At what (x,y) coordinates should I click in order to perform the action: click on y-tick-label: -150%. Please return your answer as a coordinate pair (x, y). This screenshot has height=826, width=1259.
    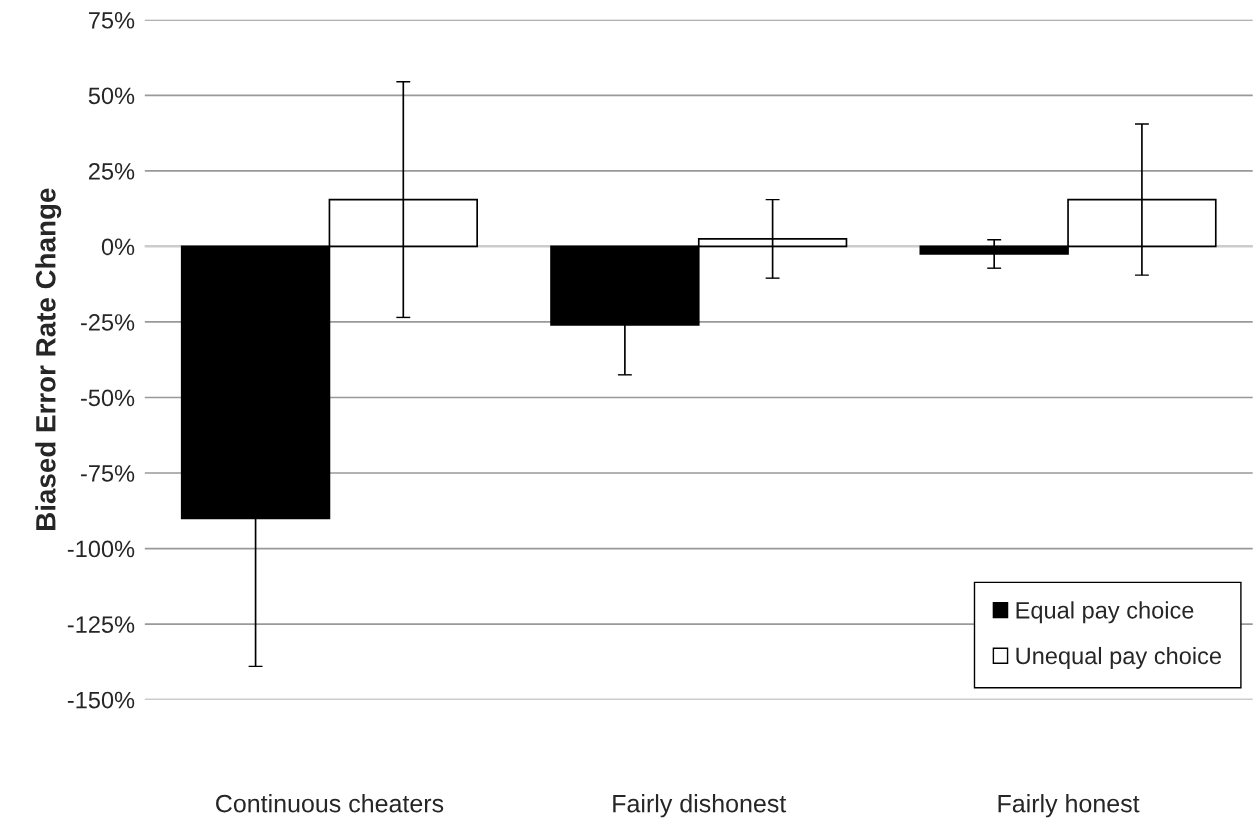
    Looking at the image, I should click on (101, 700).